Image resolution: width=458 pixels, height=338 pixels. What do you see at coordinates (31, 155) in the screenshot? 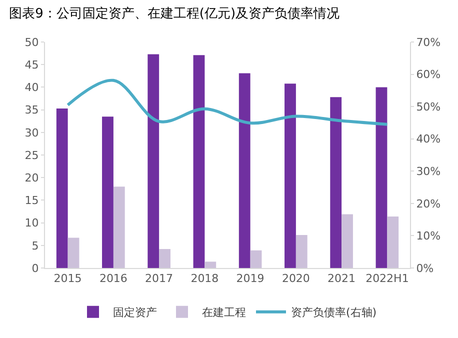
I see `y-tick-label: 25` at bounding box center [31, 155].